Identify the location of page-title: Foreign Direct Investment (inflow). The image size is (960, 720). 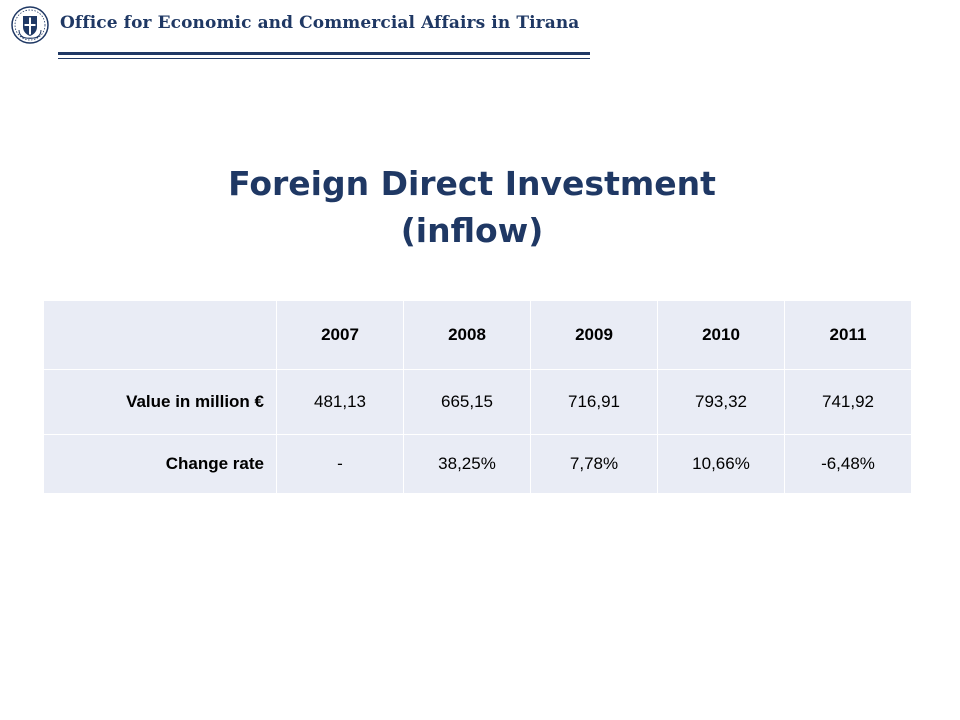
(472, 207).